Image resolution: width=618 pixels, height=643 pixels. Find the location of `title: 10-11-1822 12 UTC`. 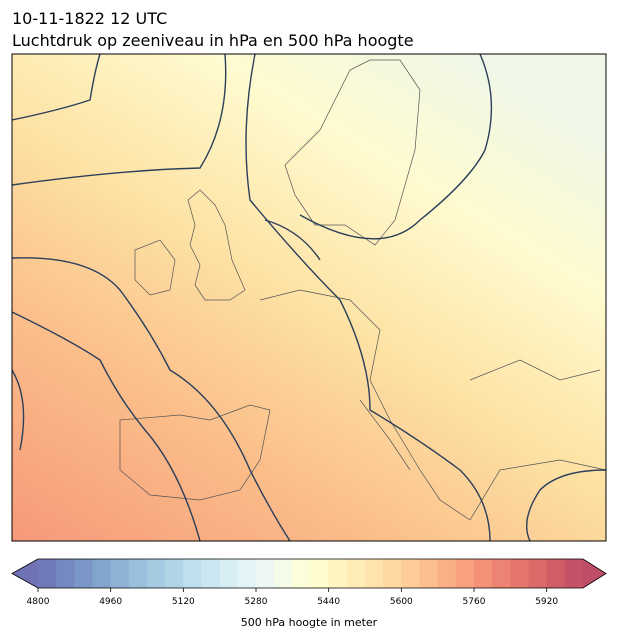

title: 10-11-1822 12 UTC is located at coordinates (89, 18).